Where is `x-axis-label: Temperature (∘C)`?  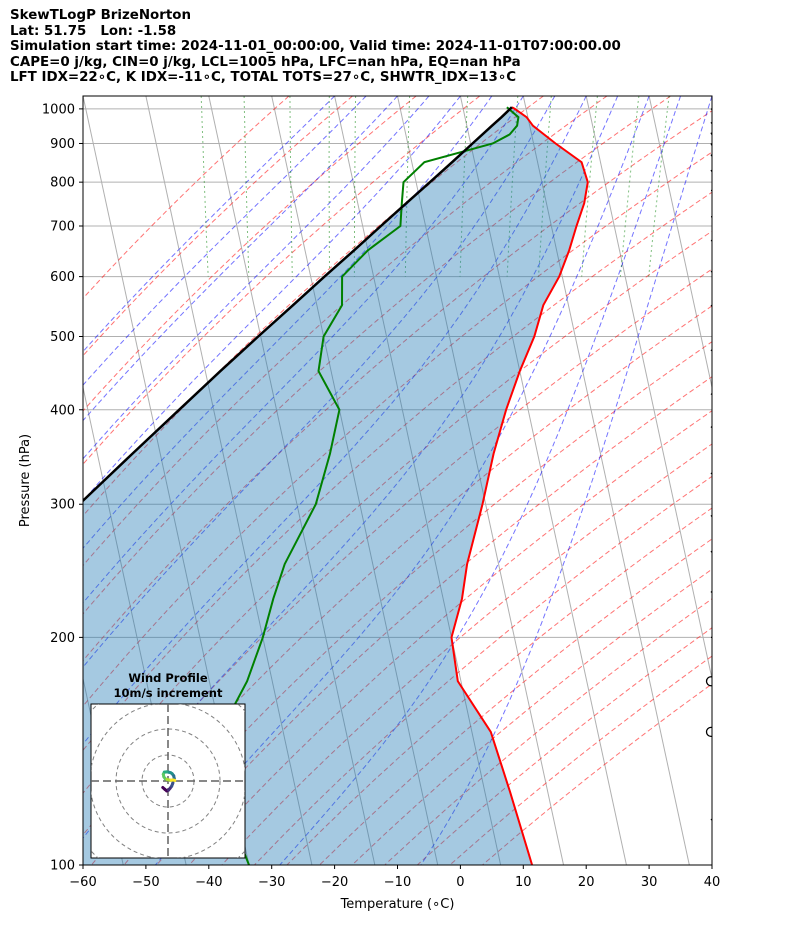
x-axis-label: Temperature (∘C) is located at coordinates (397, 904).